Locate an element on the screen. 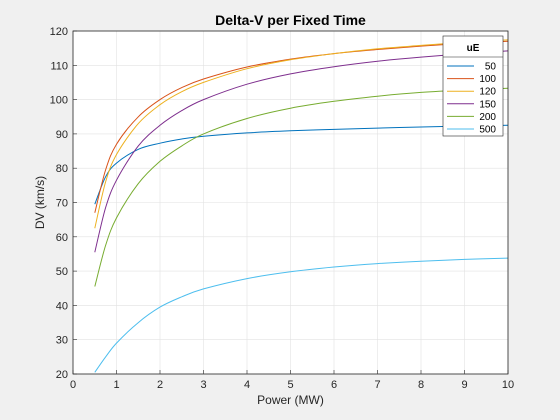  x-tick-label: 7 is located at coordinates (377, 385).